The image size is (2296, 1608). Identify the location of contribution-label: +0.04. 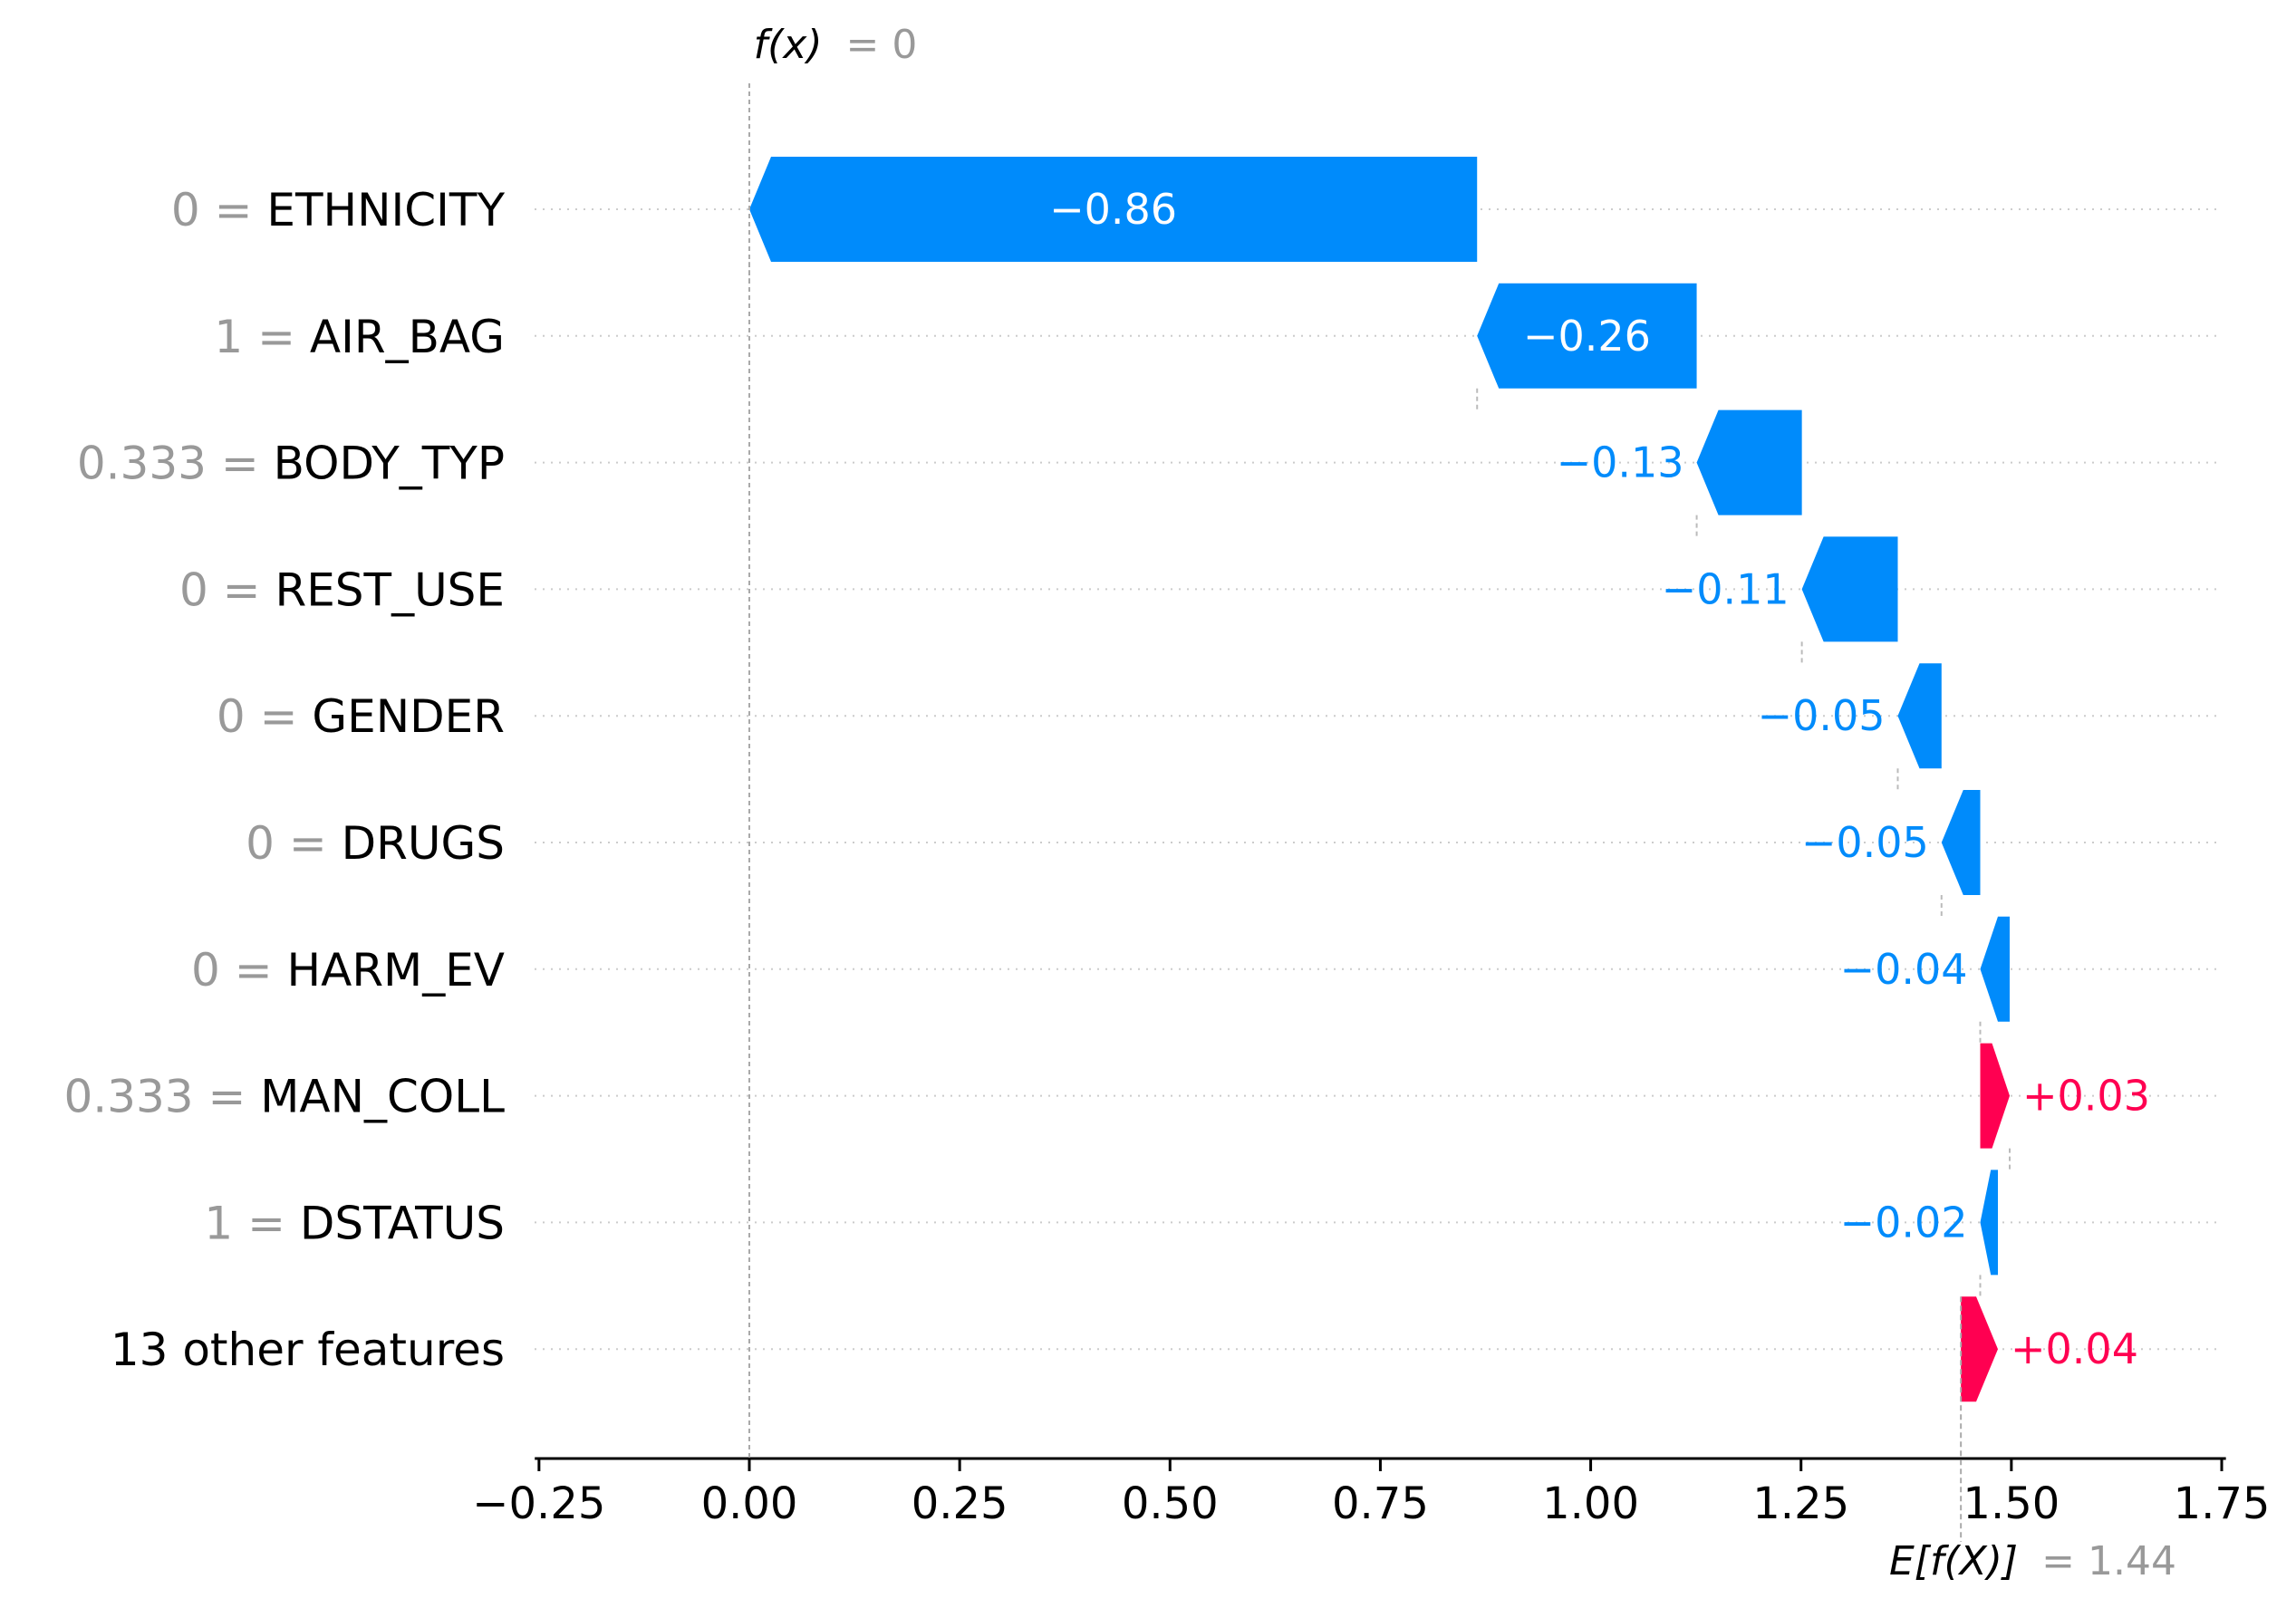
(2074, 1348).